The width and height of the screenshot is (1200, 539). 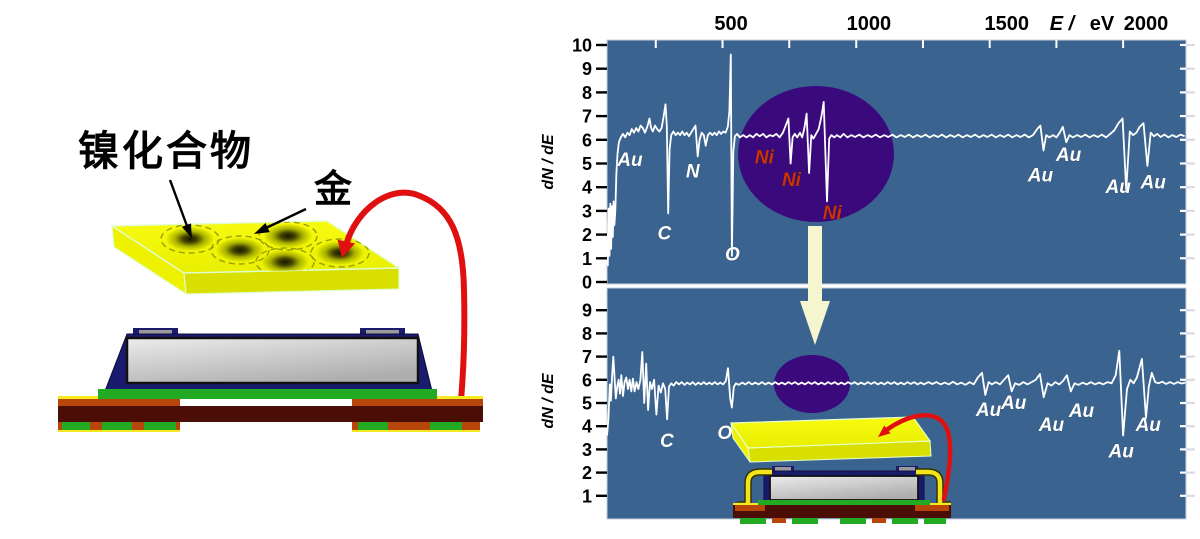 I want to click on spectrum-trace, so click(x=896, y=393).